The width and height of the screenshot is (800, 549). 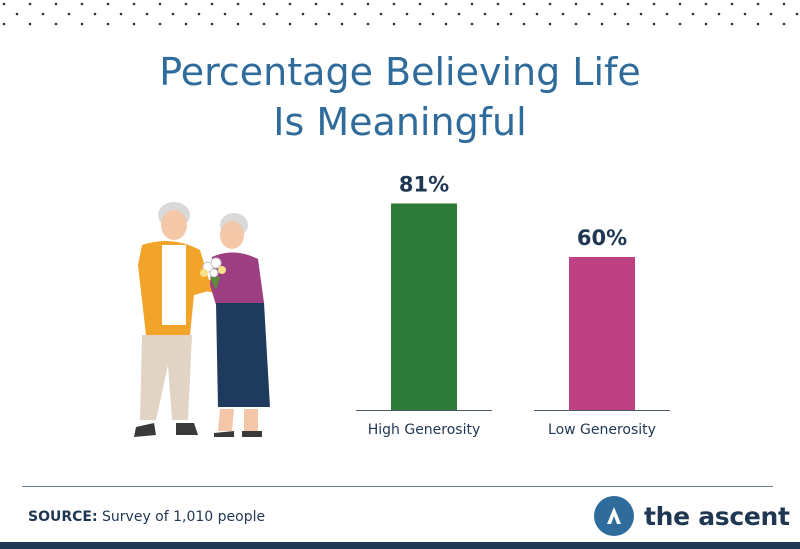 I want to click on elderly-couple-with-flowers-illustration, so click(x=202, y=319).